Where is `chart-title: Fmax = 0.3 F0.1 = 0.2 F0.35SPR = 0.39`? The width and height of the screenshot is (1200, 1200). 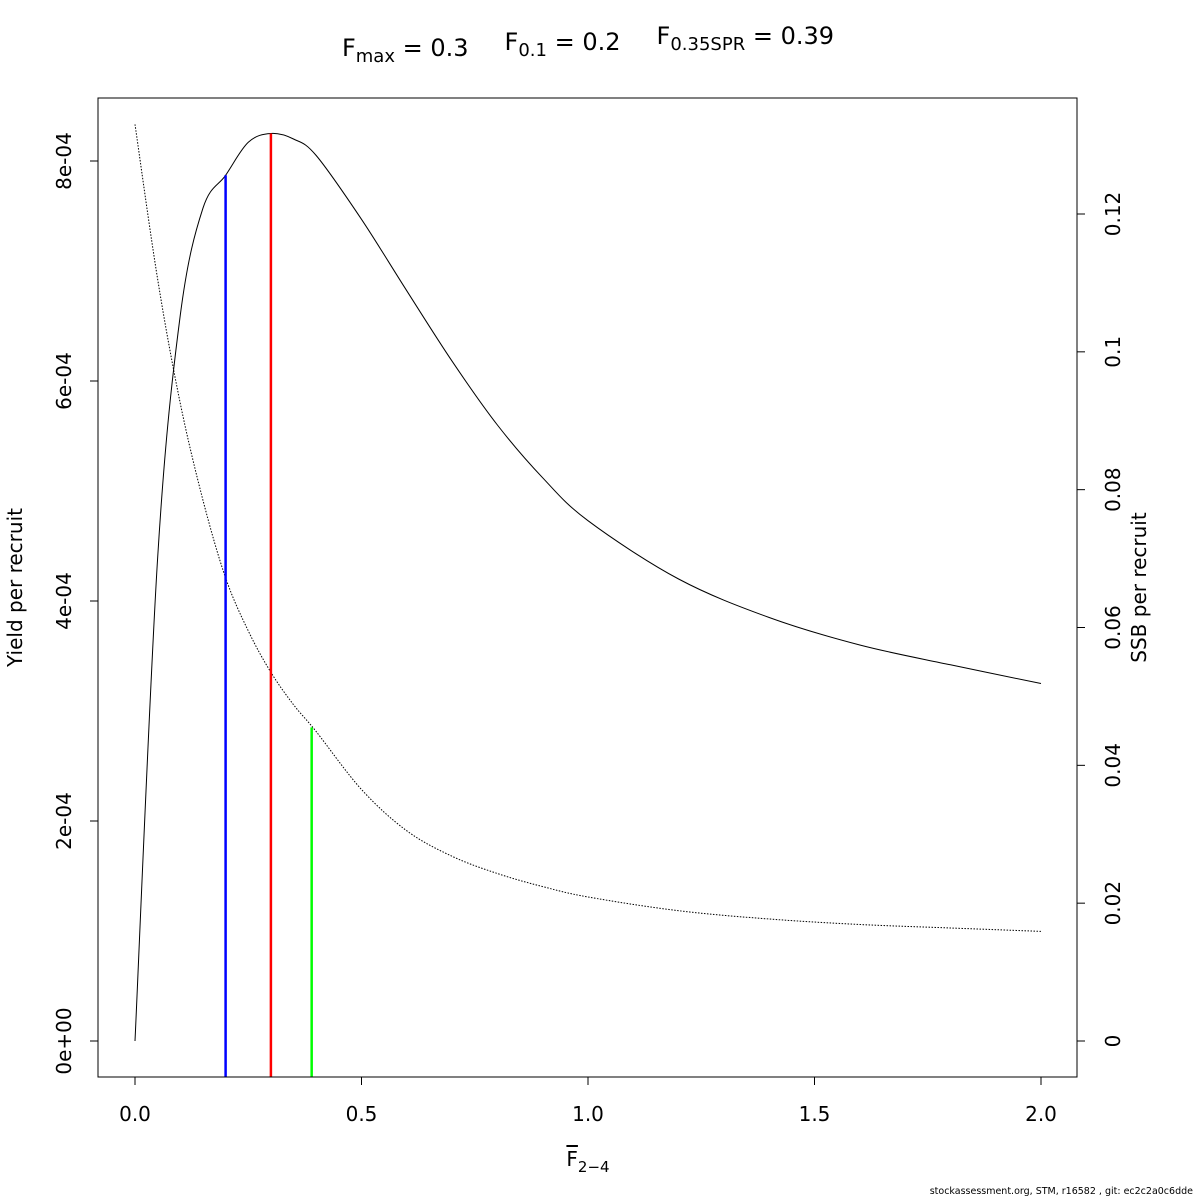
chart-title: Fmax = 0.3 F0.1 = 0.2 F0.35SPR = 0.39 is located at coordinates (588, 44).